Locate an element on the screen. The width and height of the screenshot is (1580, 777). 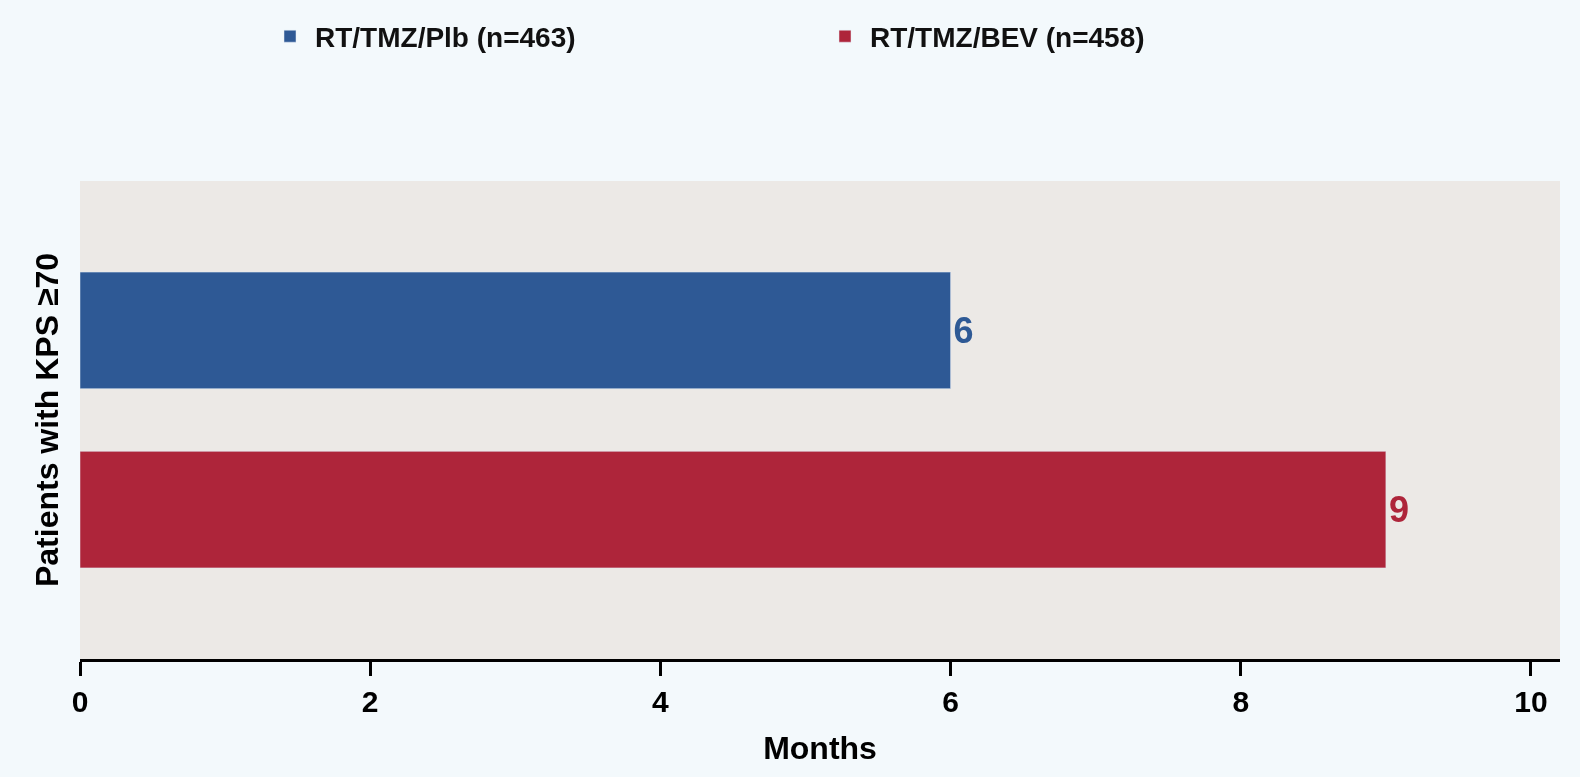
x-tick-label: 4 is located at coordinates (661, 701).